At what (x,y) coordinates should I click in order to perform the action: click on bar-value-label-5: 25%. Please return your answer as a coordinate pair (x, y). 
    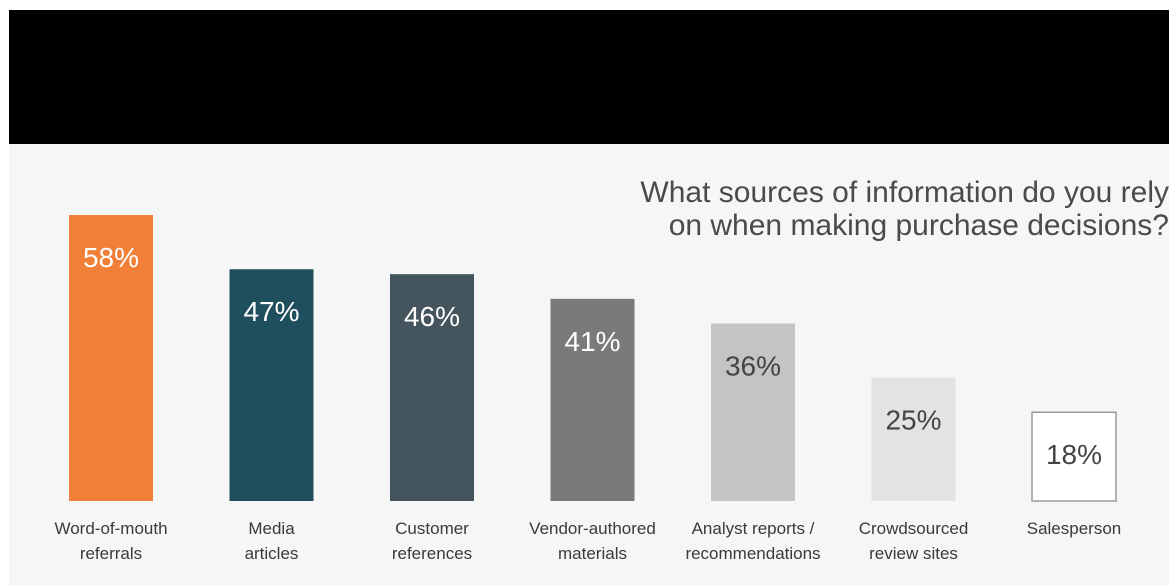
    Looking at the image, I should click on (913, 420).